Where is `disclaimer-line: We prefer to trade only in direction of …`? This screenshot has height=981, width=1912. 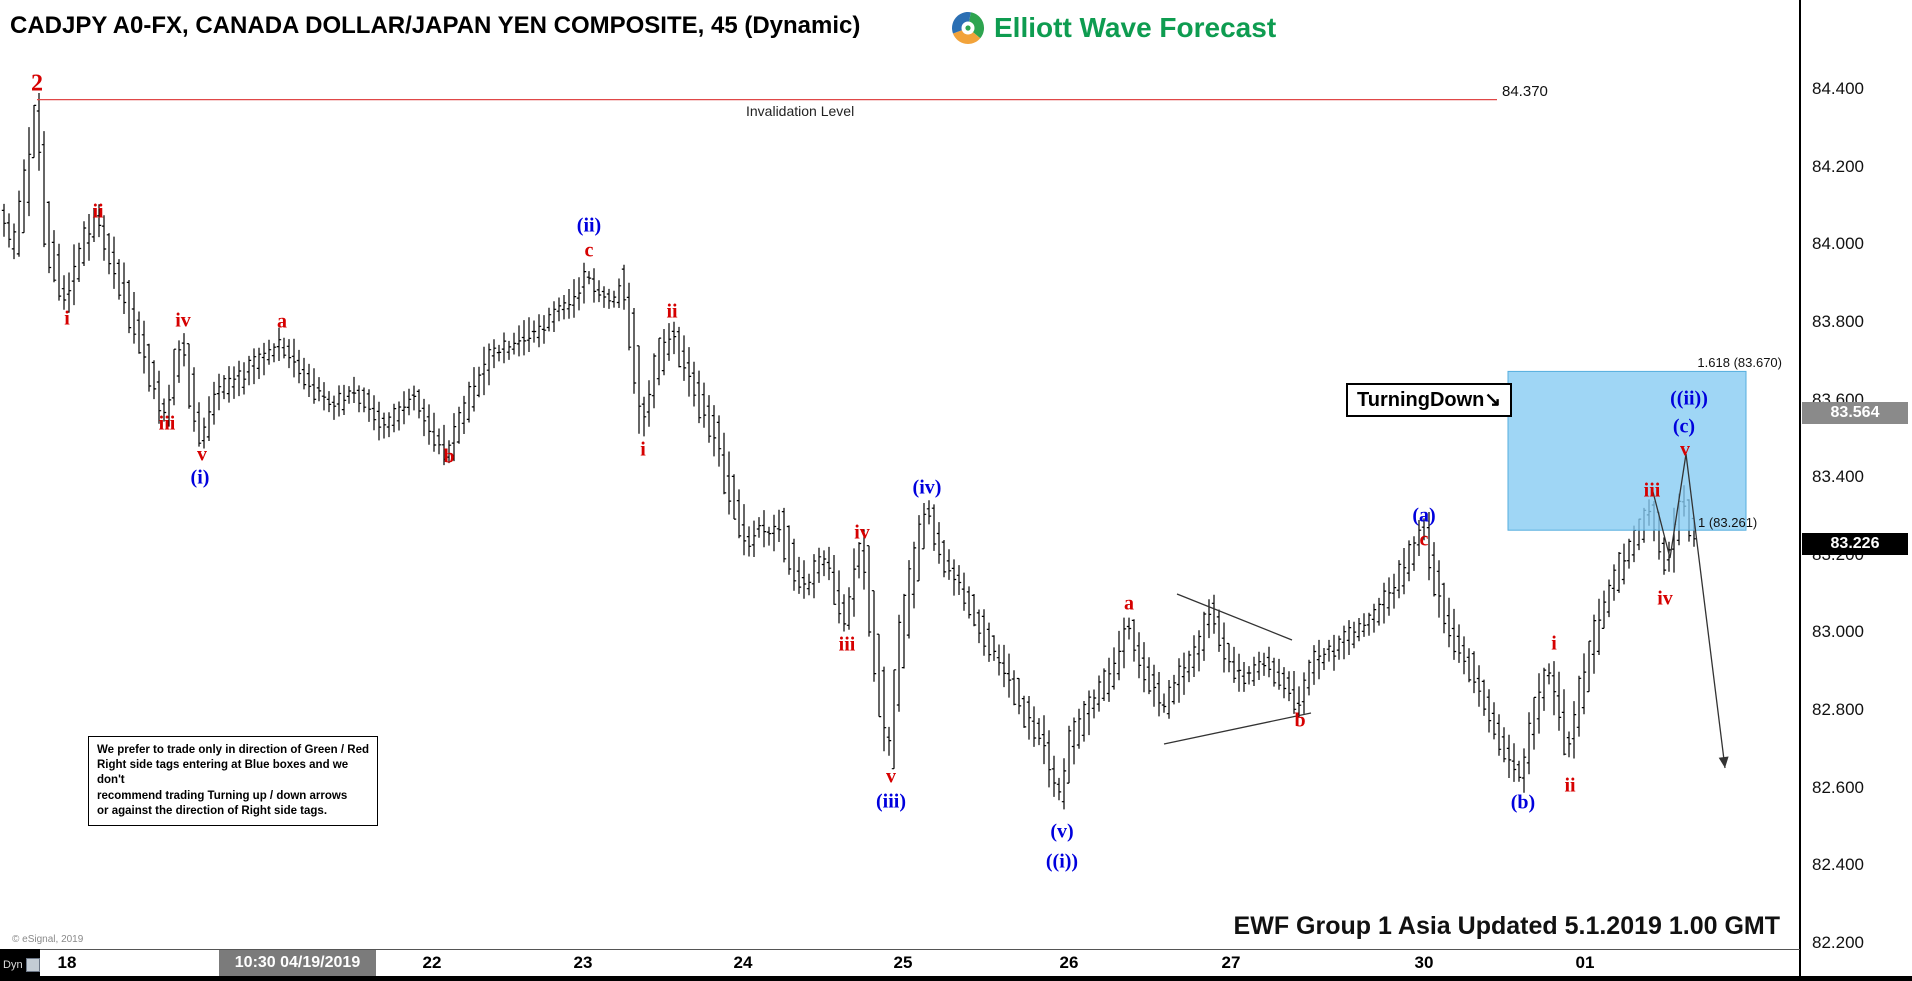 disclaimer-line: We prefer to trade only in direction of … is located at coordinates (233, 750).